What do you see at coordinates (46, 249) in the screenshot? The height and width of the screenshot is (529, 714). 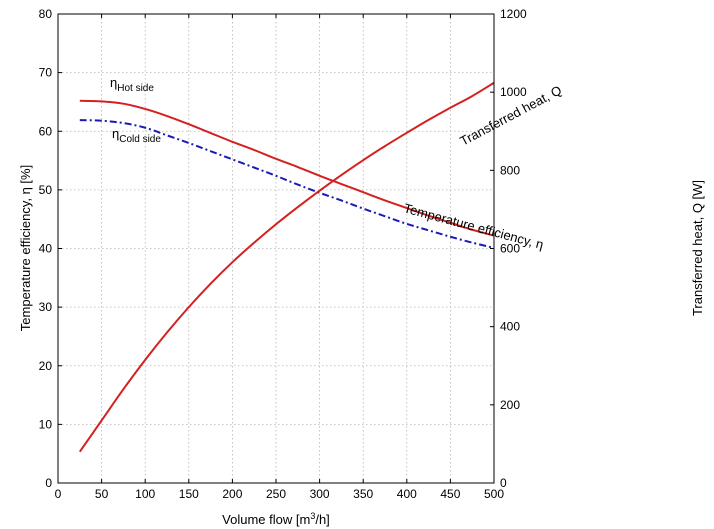 I see `y-left-tick-label: 40` at bounding box center [46, 249].